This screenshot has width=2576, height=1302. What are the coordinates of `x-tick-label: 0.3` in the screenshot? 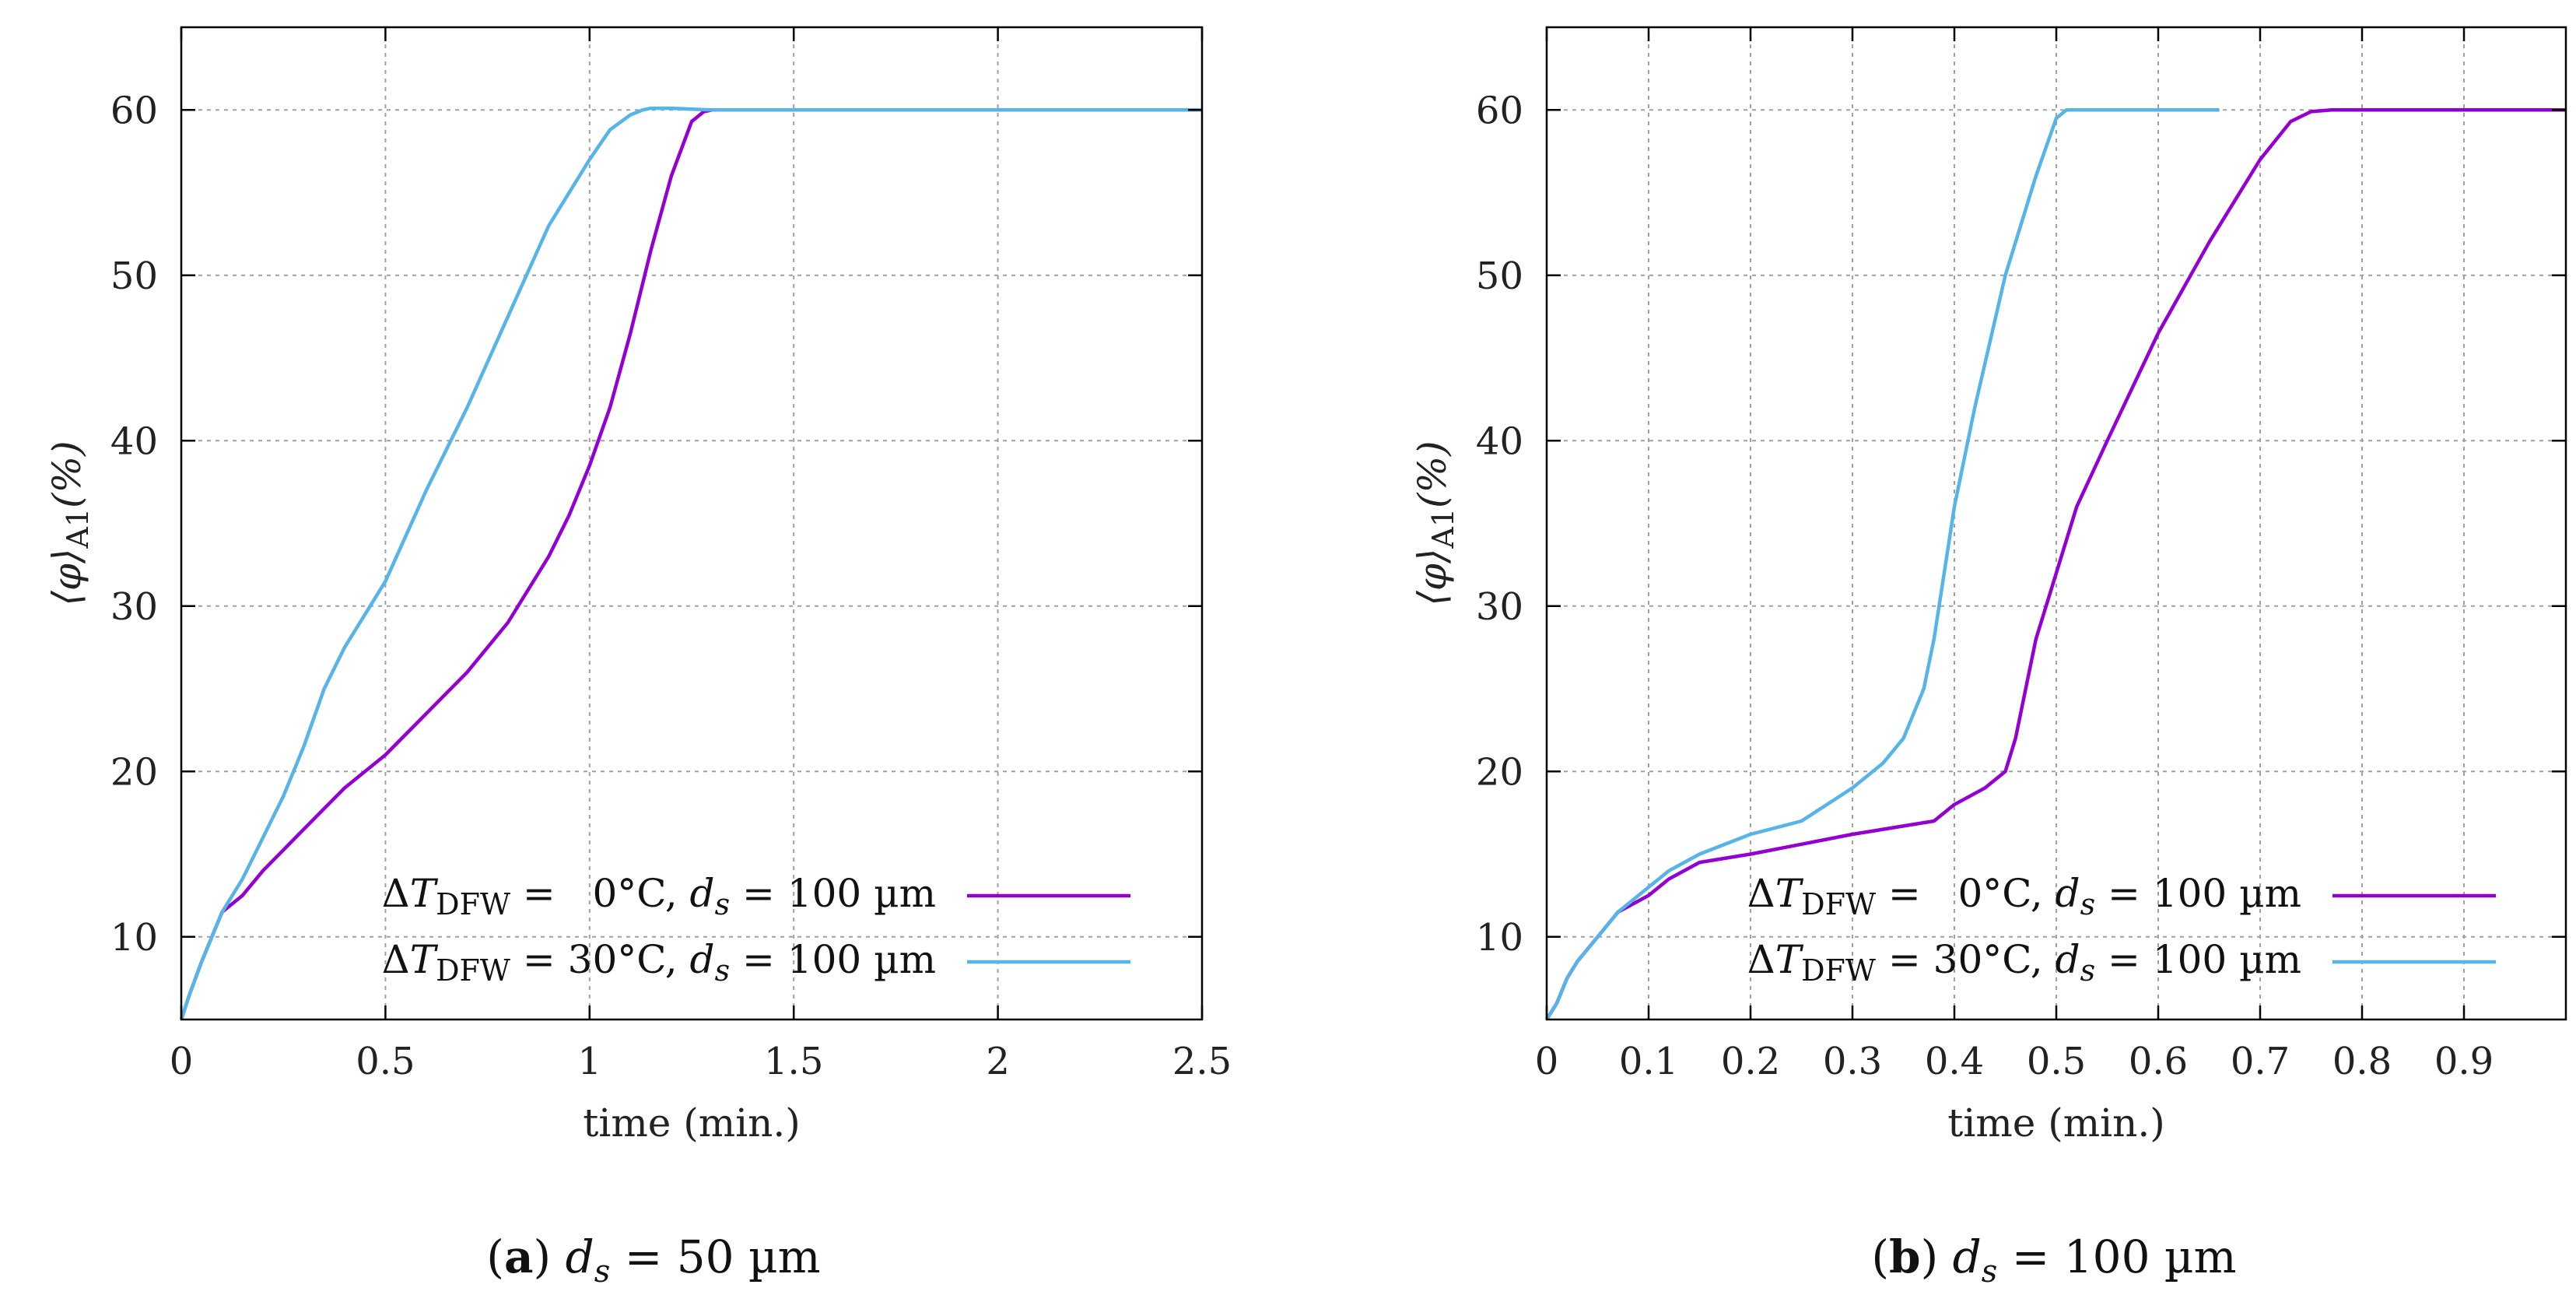 It's located at (1852, 1061).